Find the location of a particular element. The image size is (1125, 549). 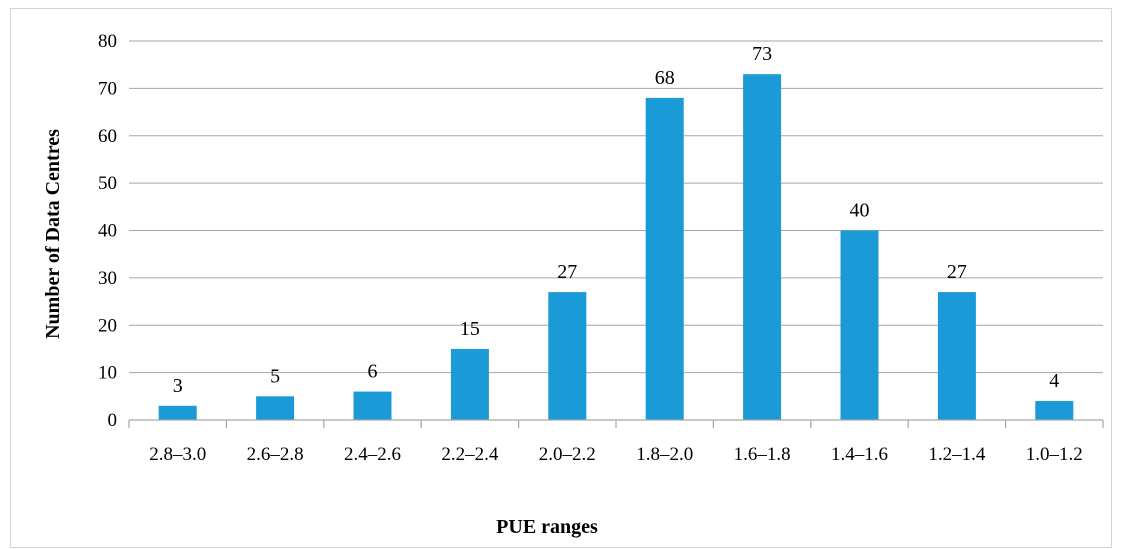

x-tick-label: 1.2–1.4 is located at coordinates (957, 454).